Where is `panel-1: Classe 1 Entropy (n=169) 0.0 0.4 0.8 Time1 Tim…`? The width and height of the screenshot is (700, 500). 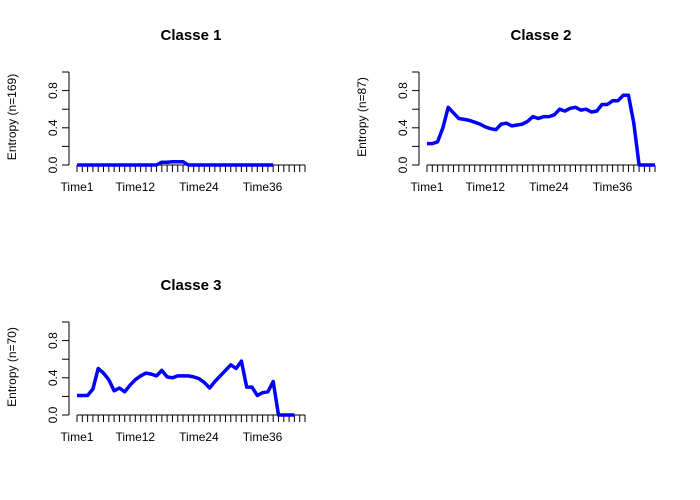 panel-1: Classe 1 Entropy (n=169) 0.0 0.4 0.8 Time1 Tim… is located at coordinates (155, 110).